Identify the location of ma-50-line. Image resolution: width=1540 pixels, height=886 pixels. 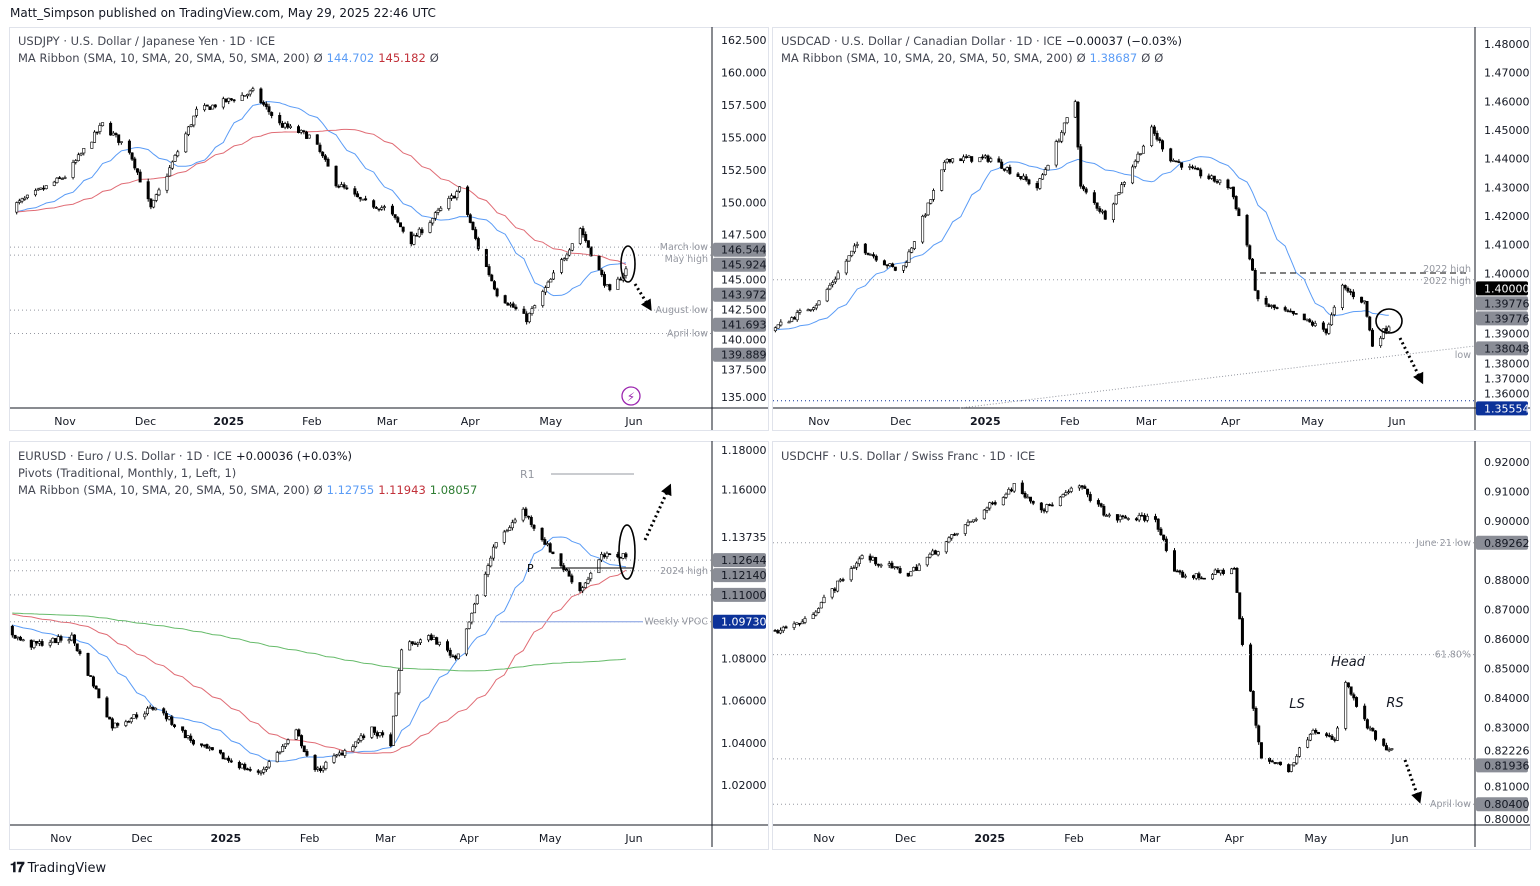
(319, 661).